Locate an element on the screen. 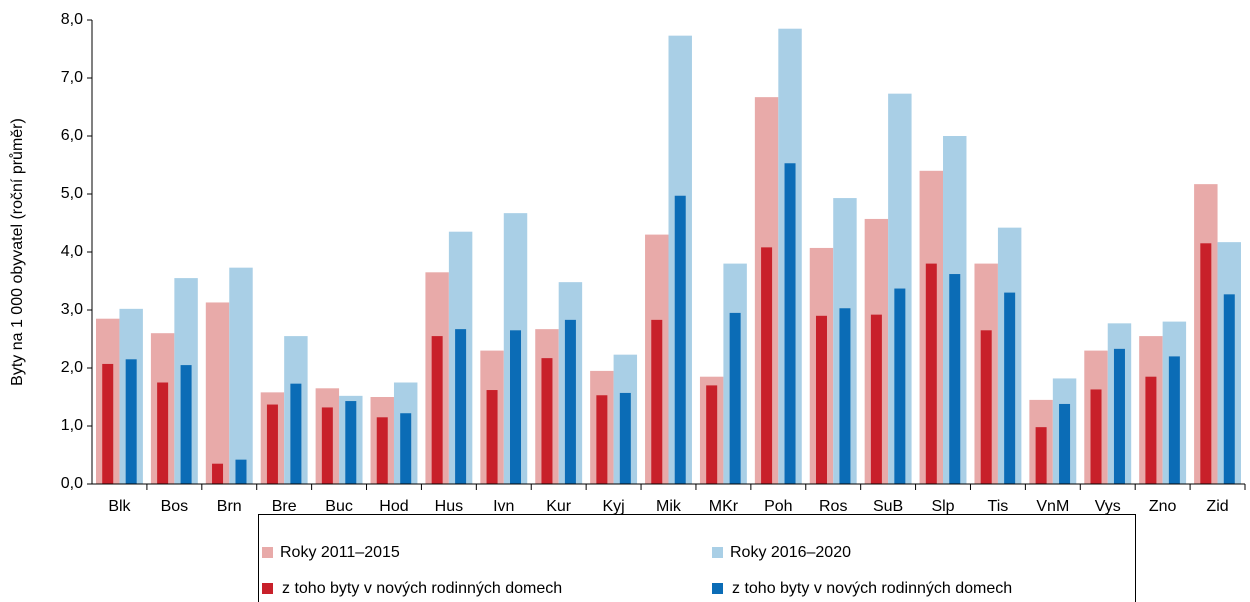  y-tick-label: 1,0 is located at coordinates (72, 425).